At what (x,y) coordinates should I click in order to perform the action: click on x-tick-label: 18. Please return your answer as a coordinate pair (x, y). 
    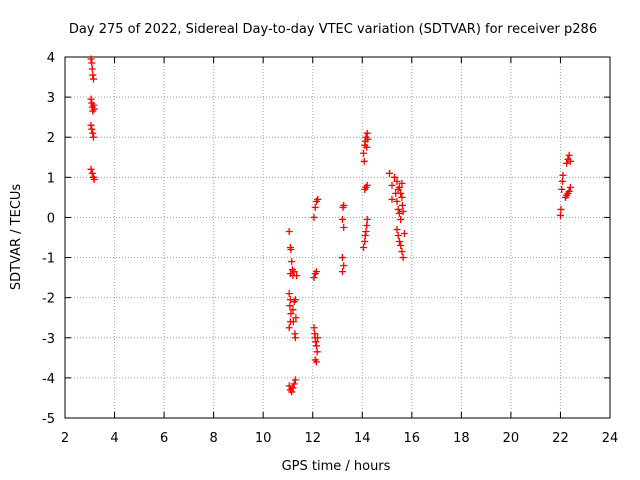
    Looking at the image, I should click on (461, 438).